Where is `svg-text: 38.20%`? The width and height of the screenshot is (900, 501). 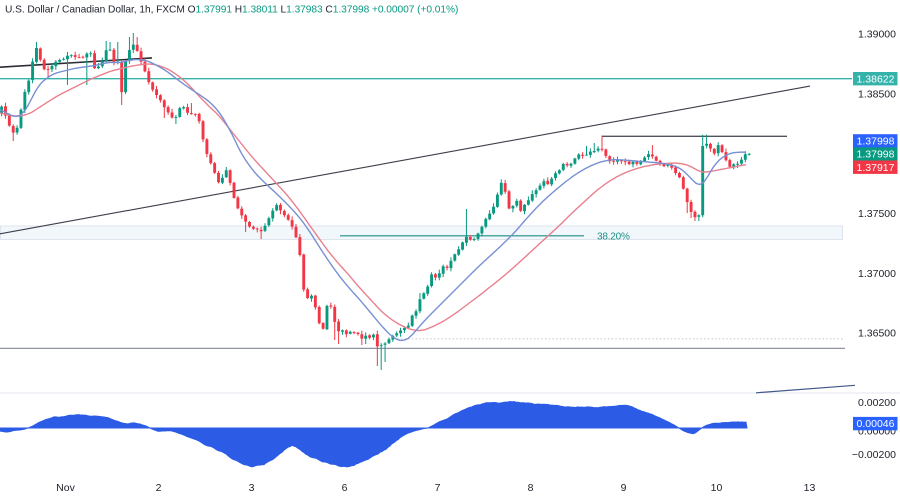
svg-text: 38.20% is located at coordinates (613, 236).